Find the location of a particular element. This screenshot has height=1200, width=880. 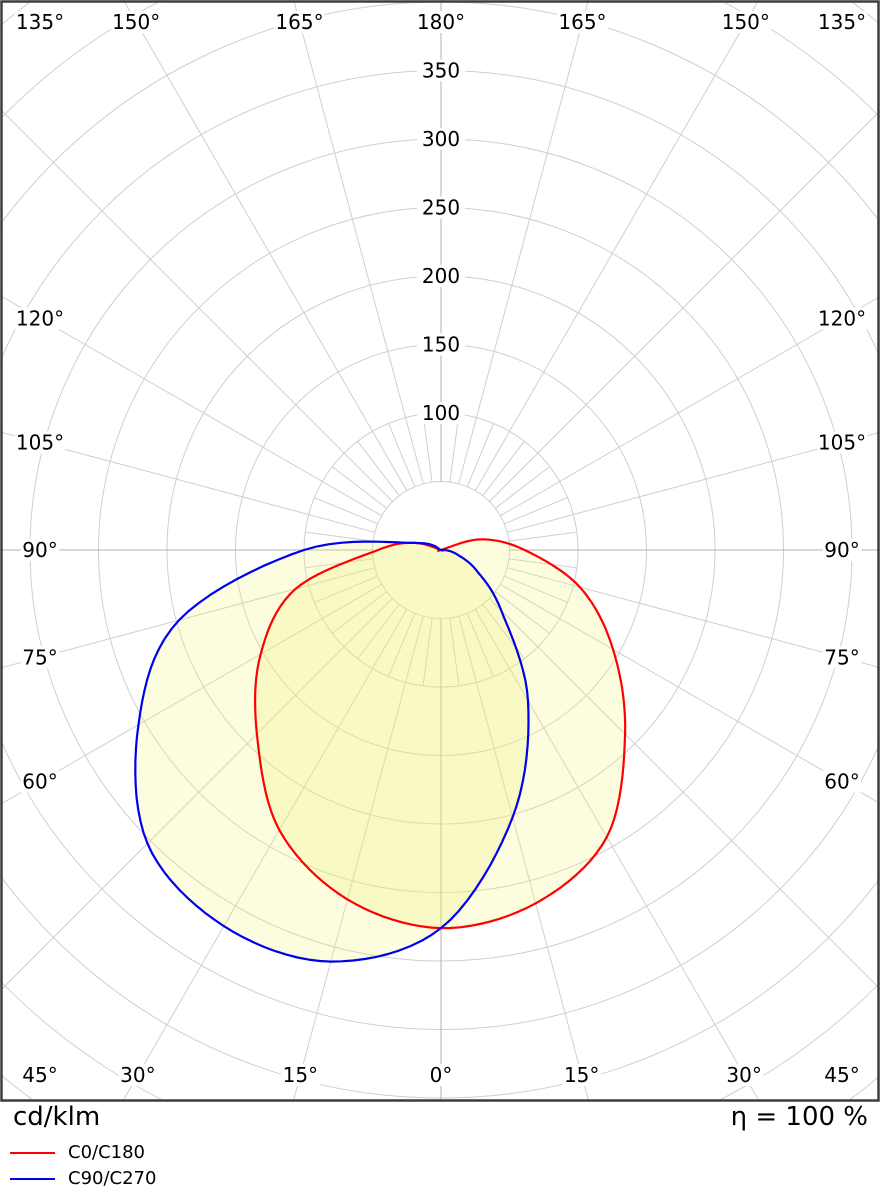

efficiency-label: η = 100 % is located at coordinates (799, 1117).